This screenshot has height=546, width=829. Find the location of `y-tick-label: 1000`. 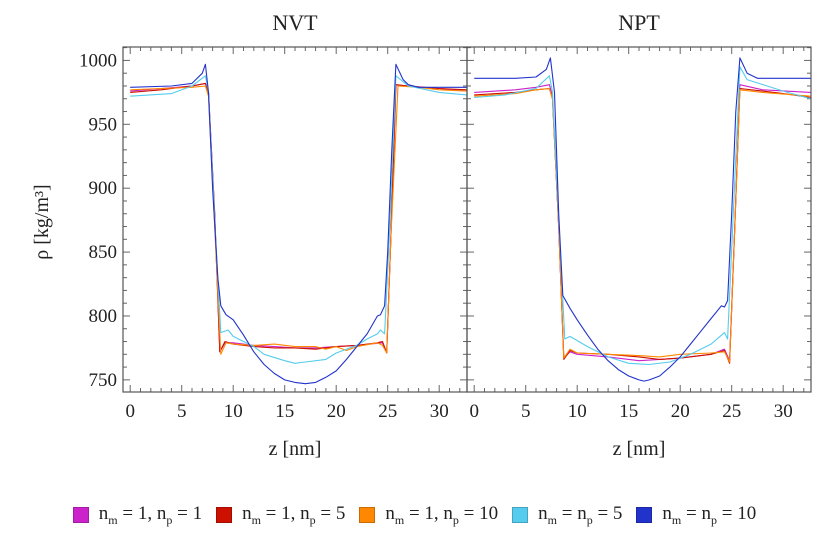

y-tick-label: 1000 is located at coordinates (98, 60).